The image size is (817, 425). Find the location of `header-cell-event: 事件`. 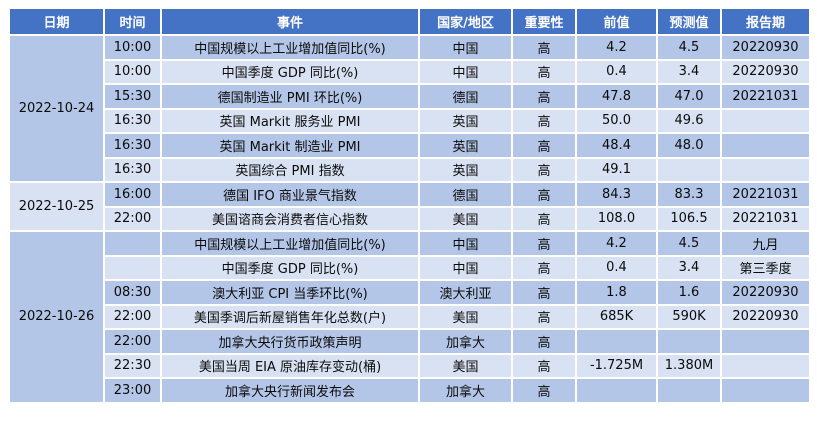

header-cell-event: 事件 is located at coordinates (290, 21).